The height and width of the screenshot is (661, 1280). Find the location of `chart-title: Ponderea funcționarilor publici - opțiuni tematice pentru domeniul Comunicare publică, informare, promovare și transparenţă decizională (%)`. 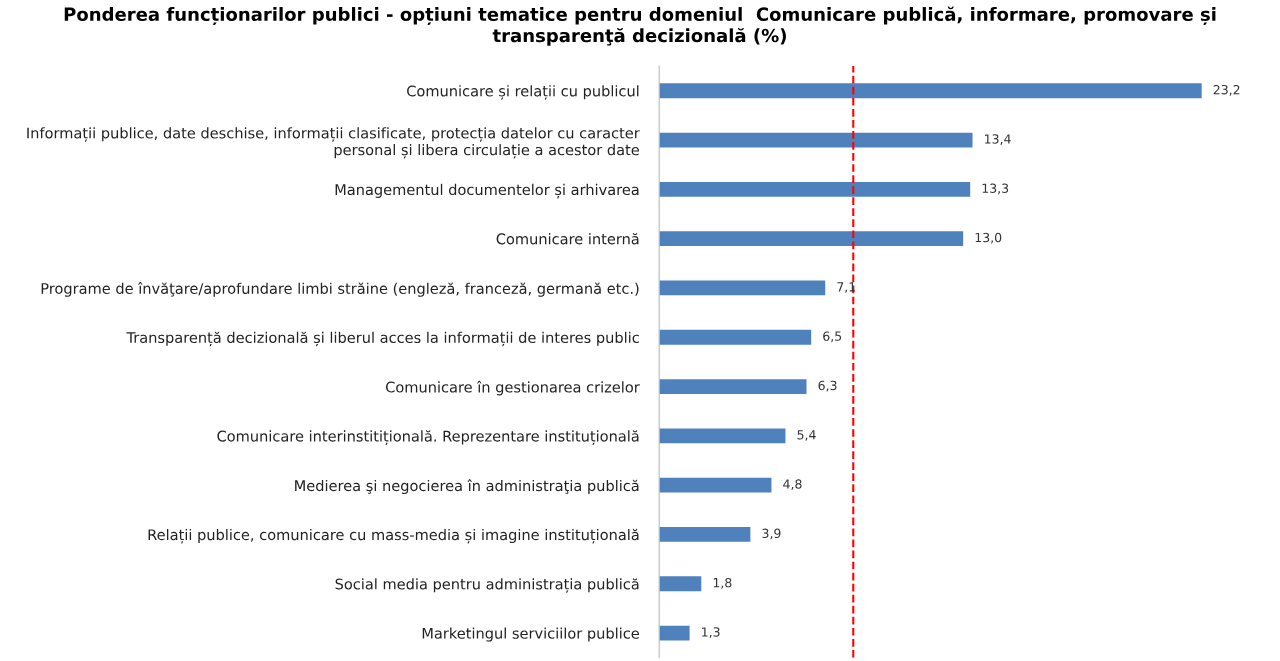

chart-title: Ponderea funcționarilor publici - opțiuni tematice pentru domeniul Comunicare publică, informare, promovare și transparenţă decizională (%) is located at coordinates (640, 26).